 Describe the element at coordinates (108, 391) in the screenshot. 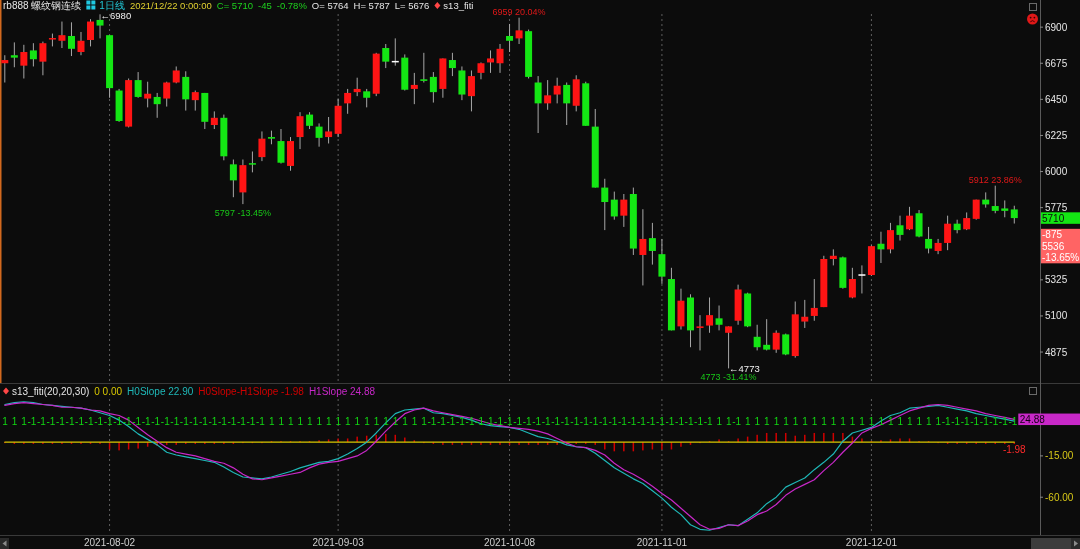

I see `text: 0 0.00` at that location.